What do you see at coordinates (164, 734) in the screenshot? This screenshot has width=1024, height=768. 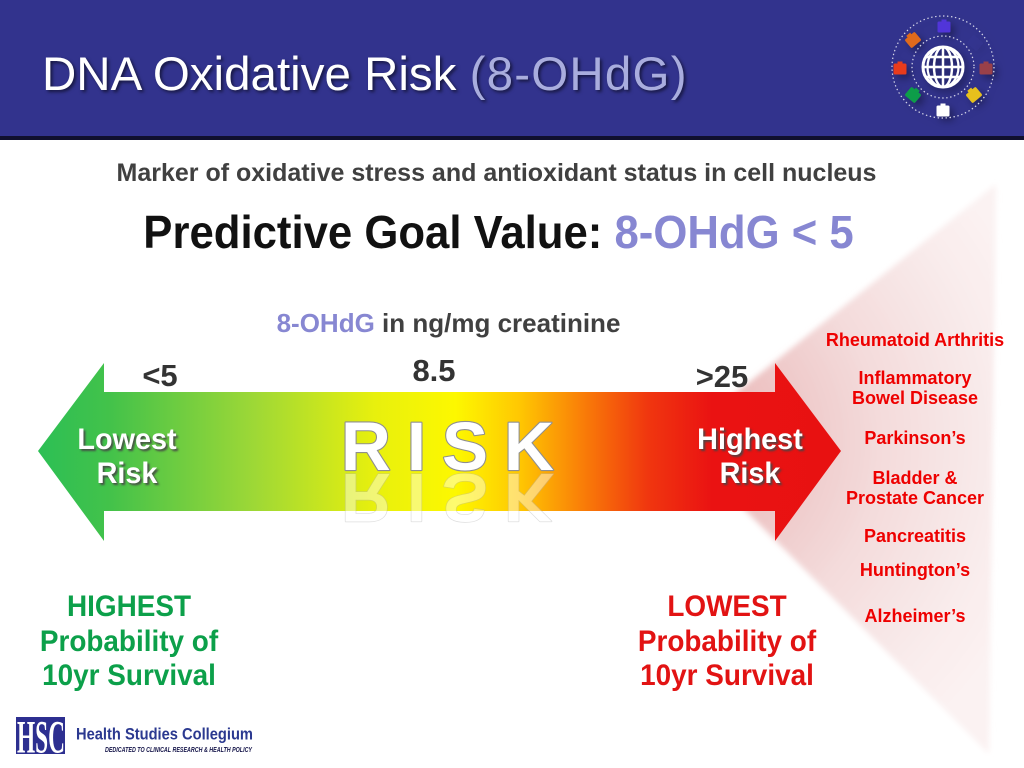 I see `svg-text: Health Studies Collegium` at bounding box center [164, 734].